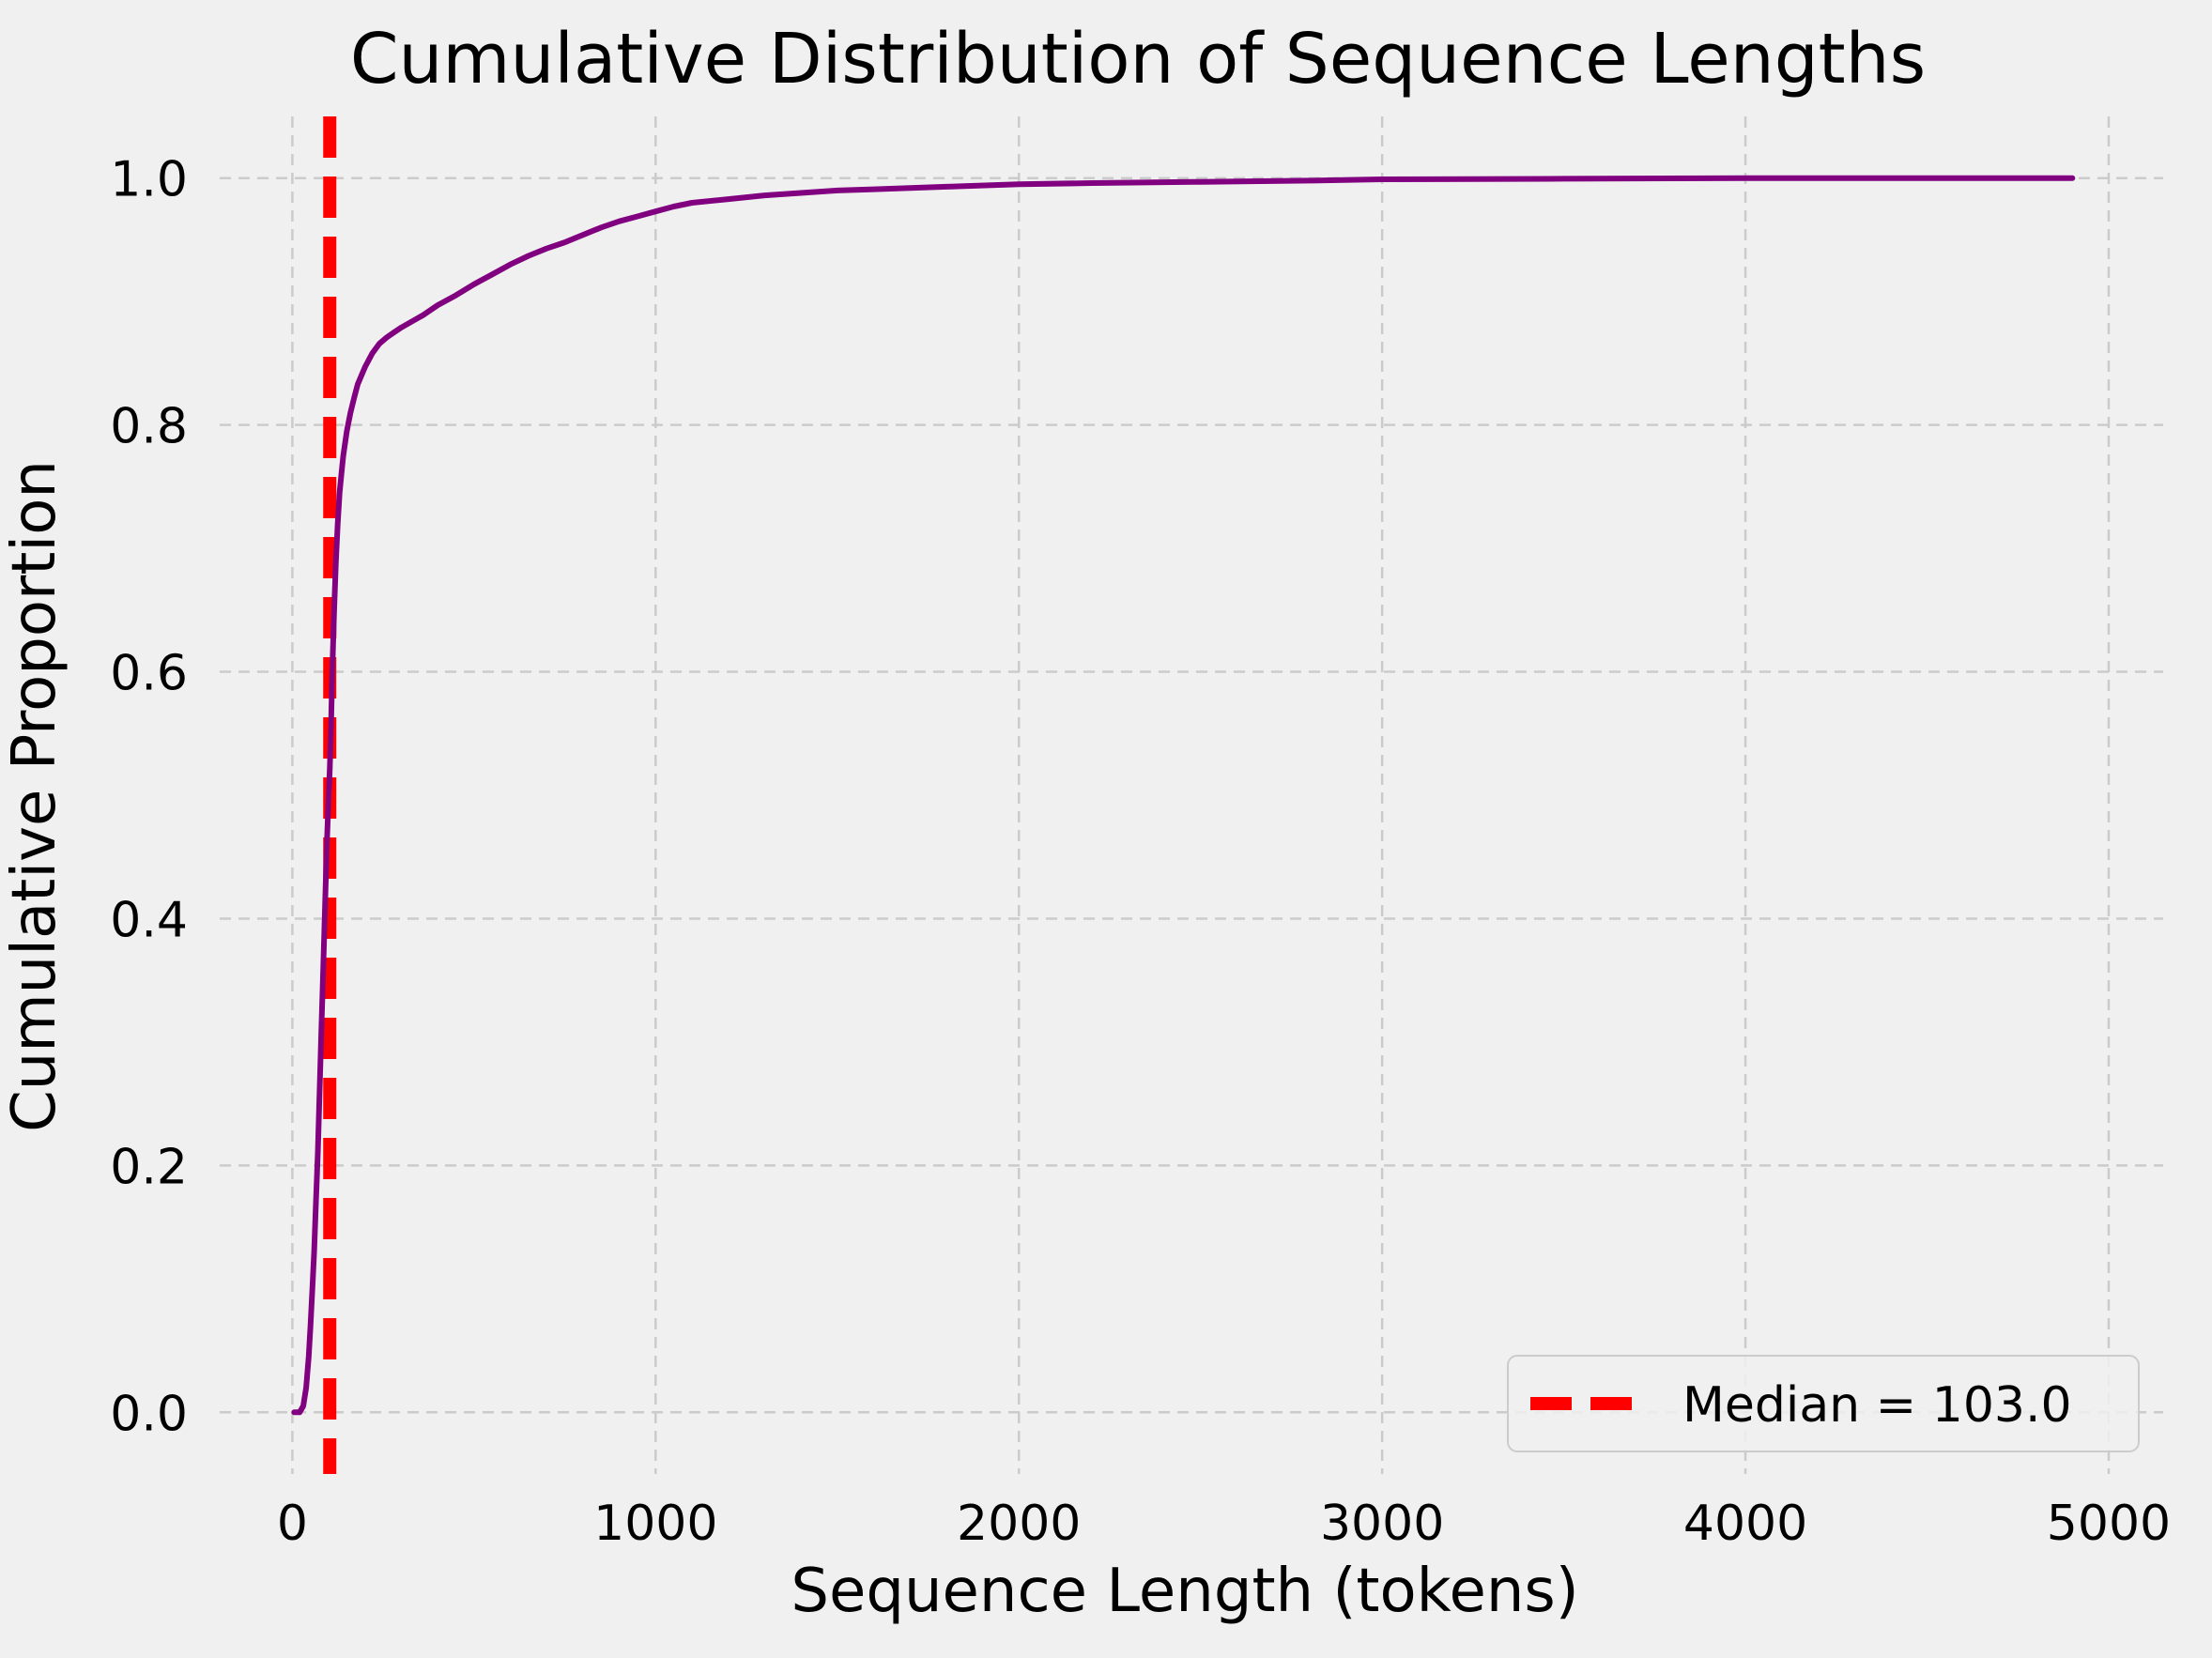  I want to click on y-tick-label: 1.0, so click(149, 180).